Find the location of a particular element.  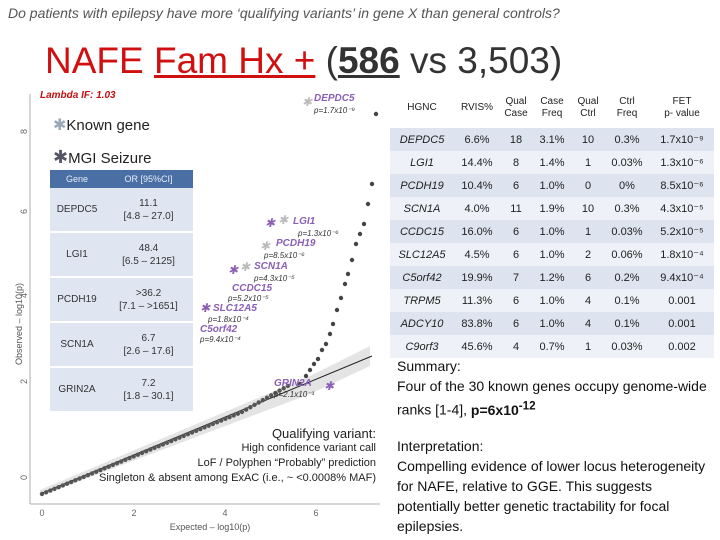

or-value: 7.2 [1.8 – 30.1] is located at coordinates (148, 390).